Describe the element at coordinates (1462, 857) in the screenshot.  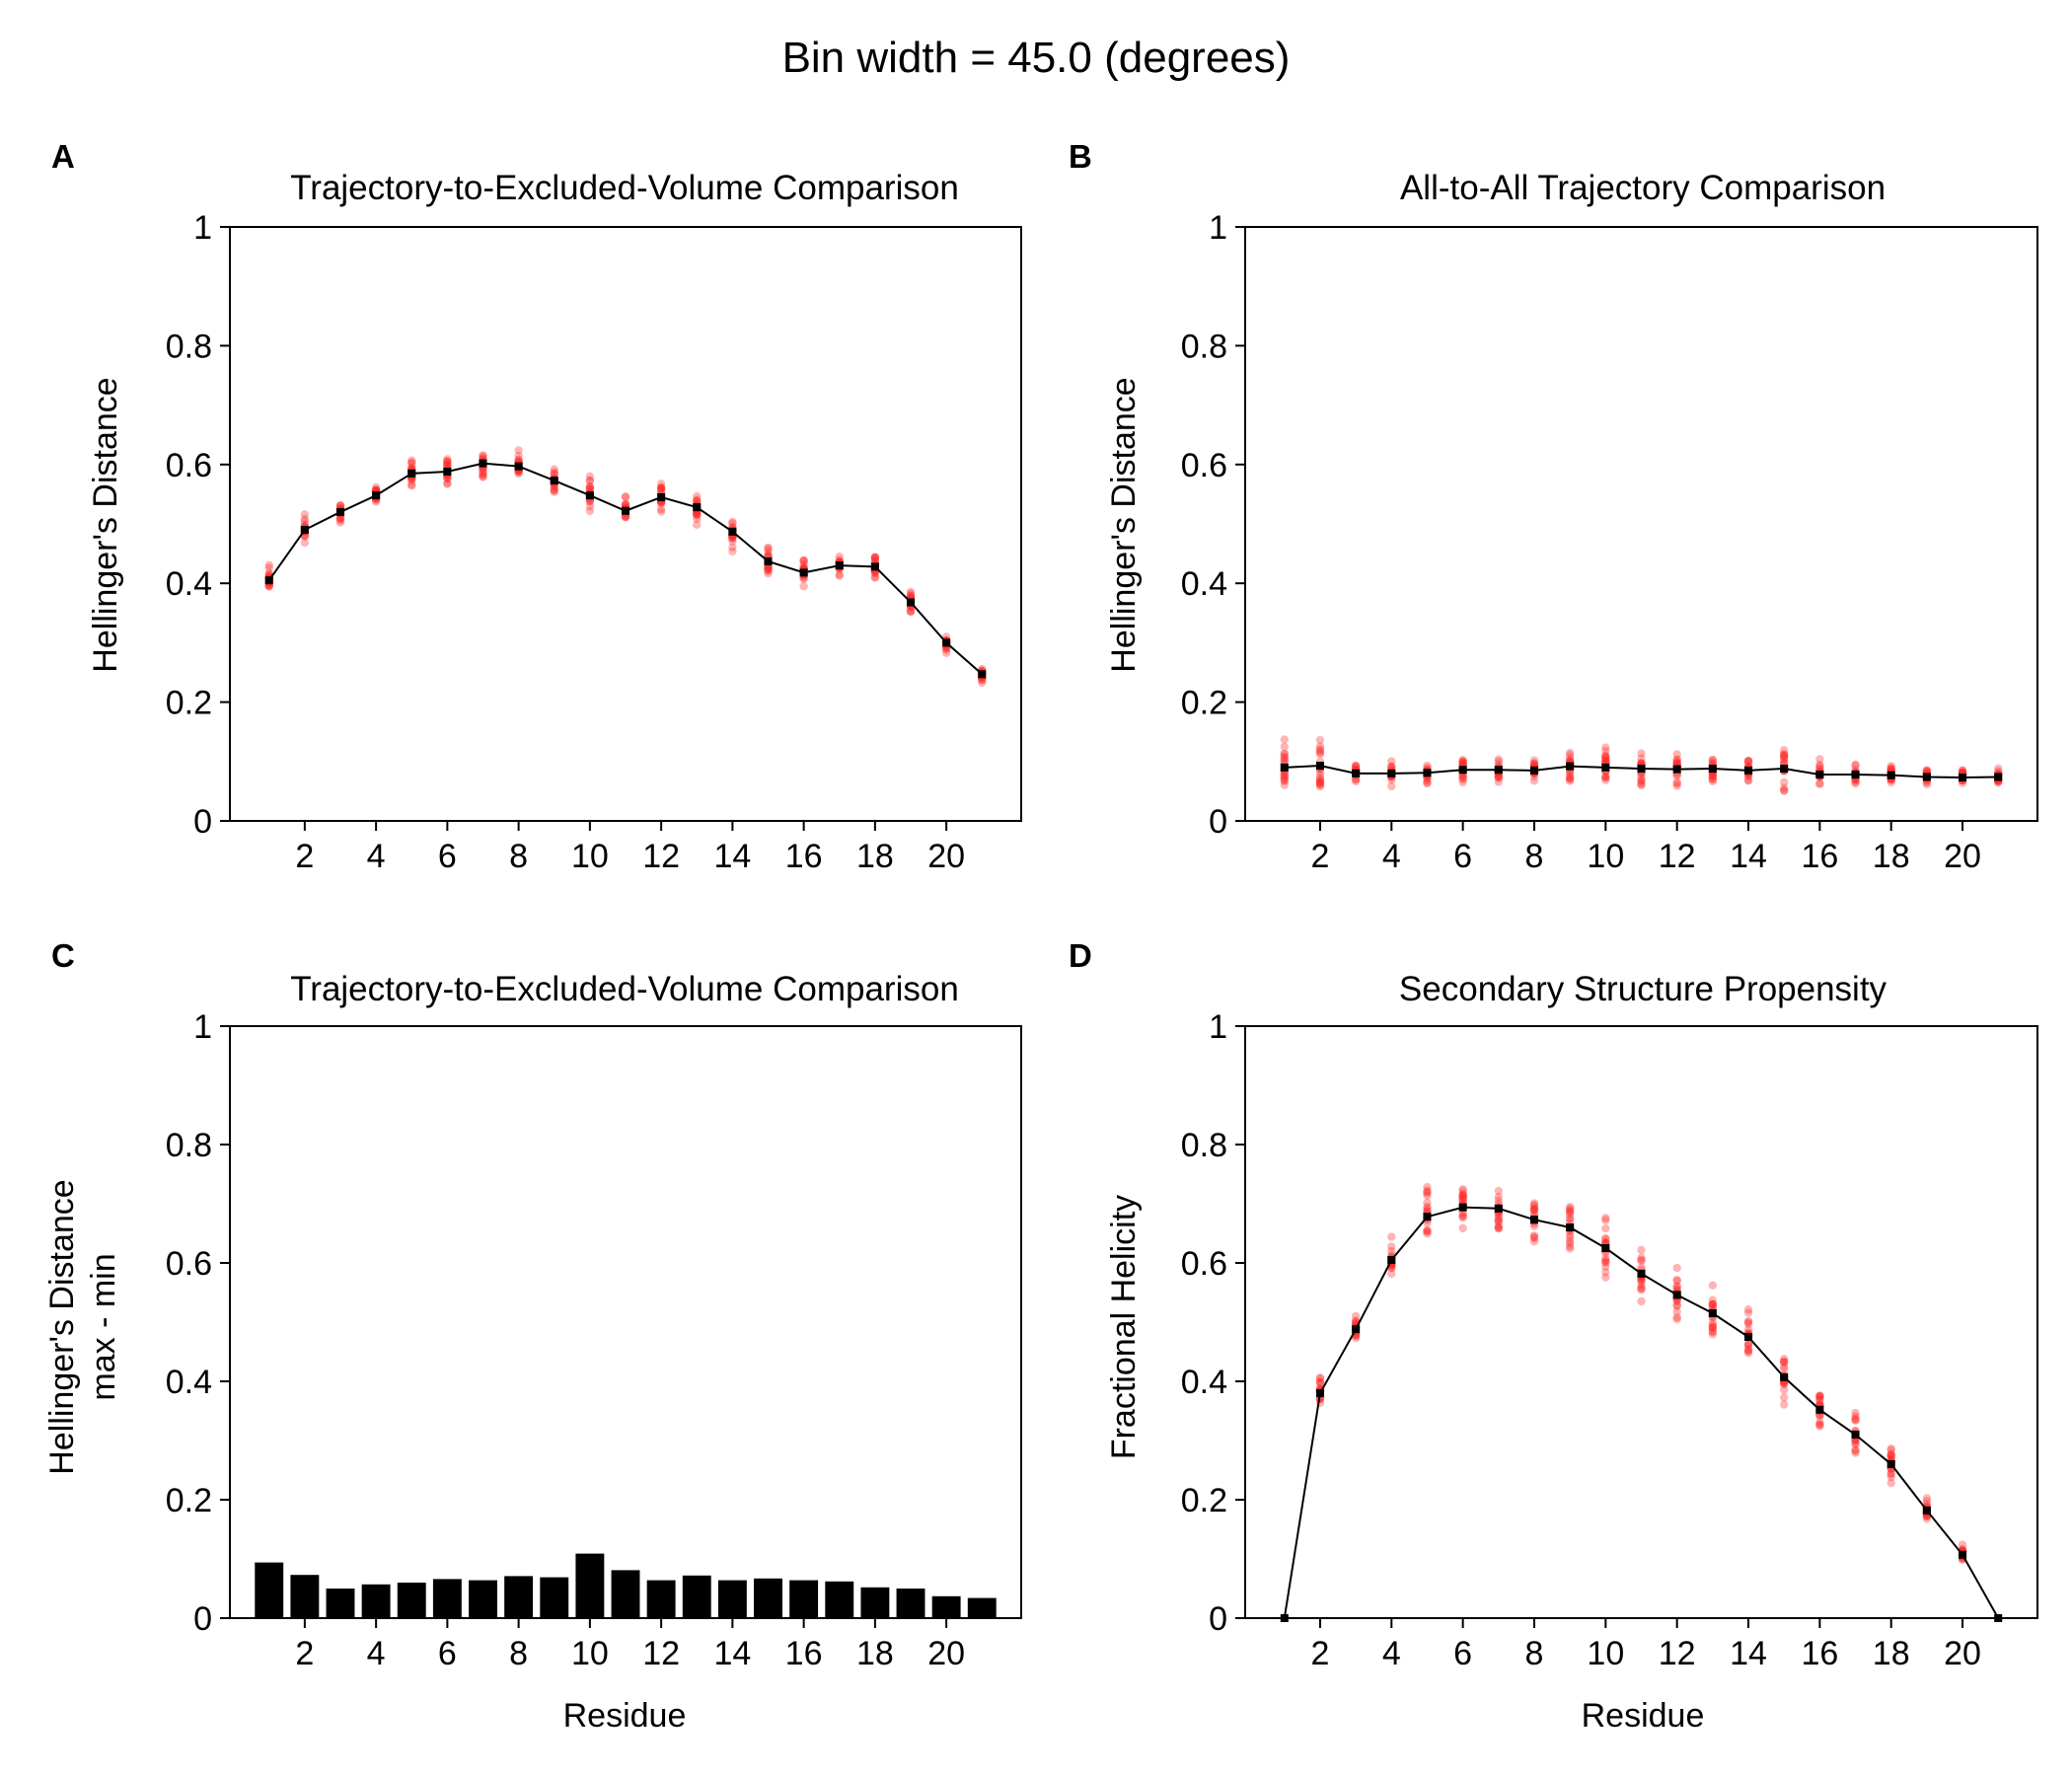
I see `panel-b-xtick-label: 6` at that location.